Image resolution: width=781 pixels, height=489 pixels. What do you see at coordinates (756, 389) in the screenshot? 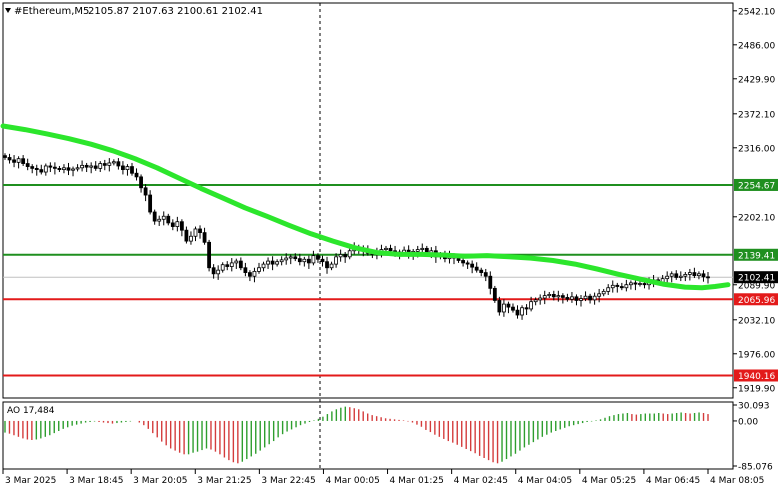
I see `y-tick-label: 1919.90` at bounding box center [756, 389].